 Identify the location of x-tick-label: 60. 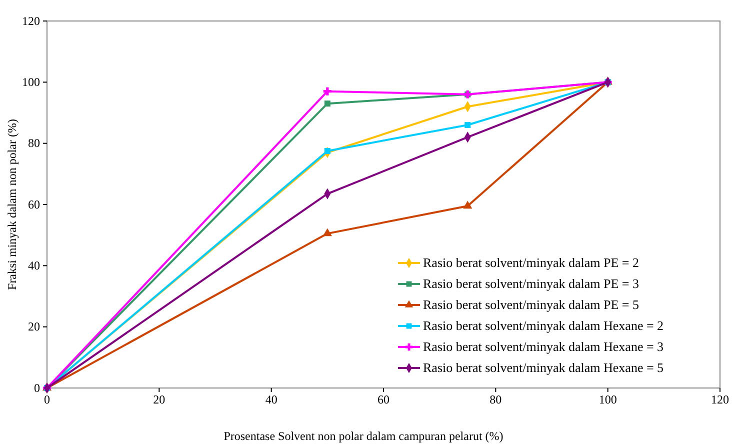
(384, 399).